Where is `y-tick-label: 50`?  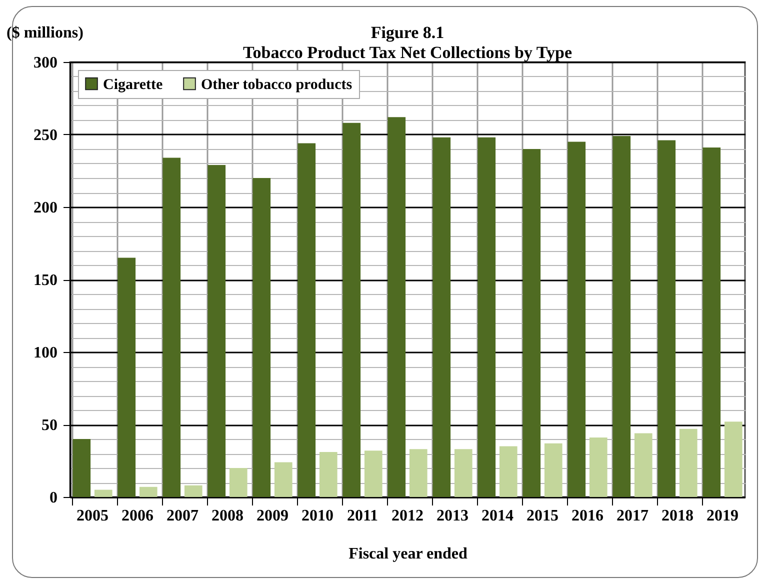
y-tick-label: 50 is located at coordinates (50, 425).